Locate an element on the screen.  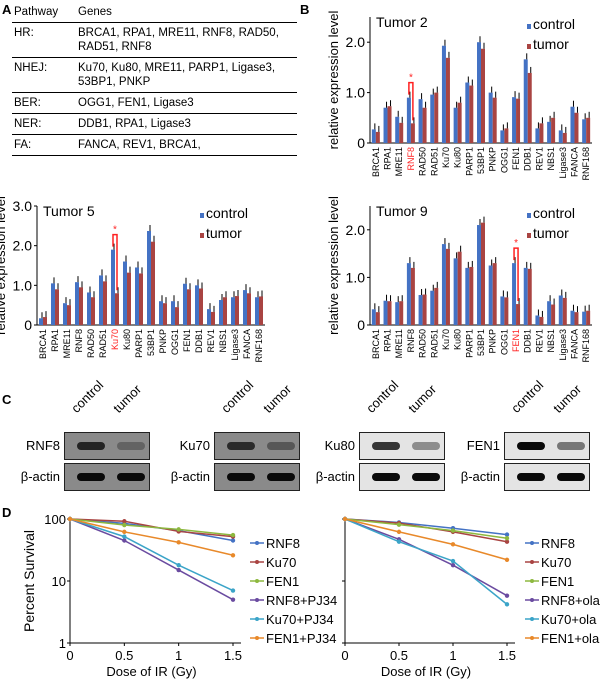
western-blot-fen1: control tumor FEN1 β-actin is located at coordinates (515, 440).